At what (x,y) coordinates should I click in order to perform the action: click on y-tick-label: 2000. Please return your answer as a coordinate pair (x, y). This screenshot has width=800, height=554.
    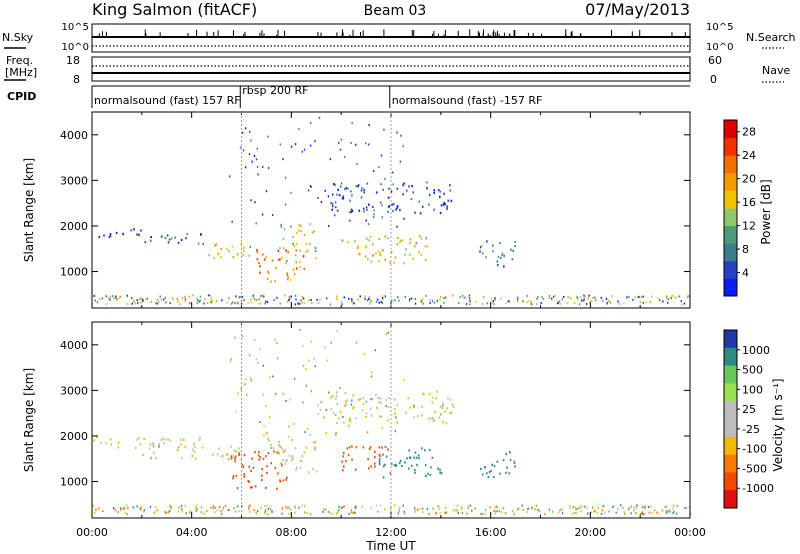
    Looking at the image, I should click on (74, 226).